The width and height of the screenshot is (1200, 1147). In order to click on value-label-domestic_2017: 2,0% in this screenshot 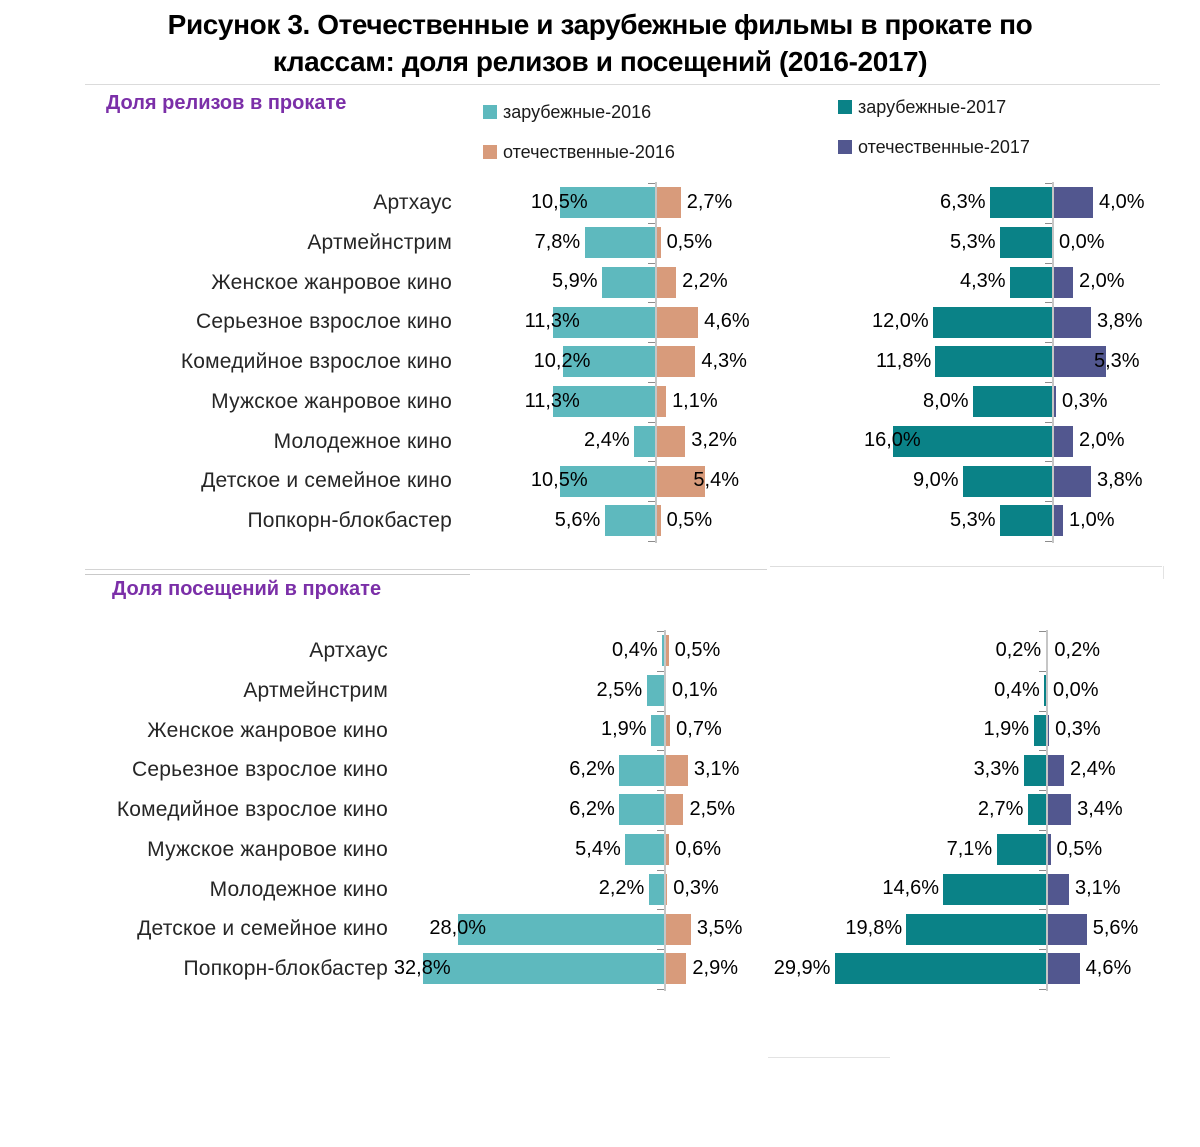, I will do `click(1102, 281)`.